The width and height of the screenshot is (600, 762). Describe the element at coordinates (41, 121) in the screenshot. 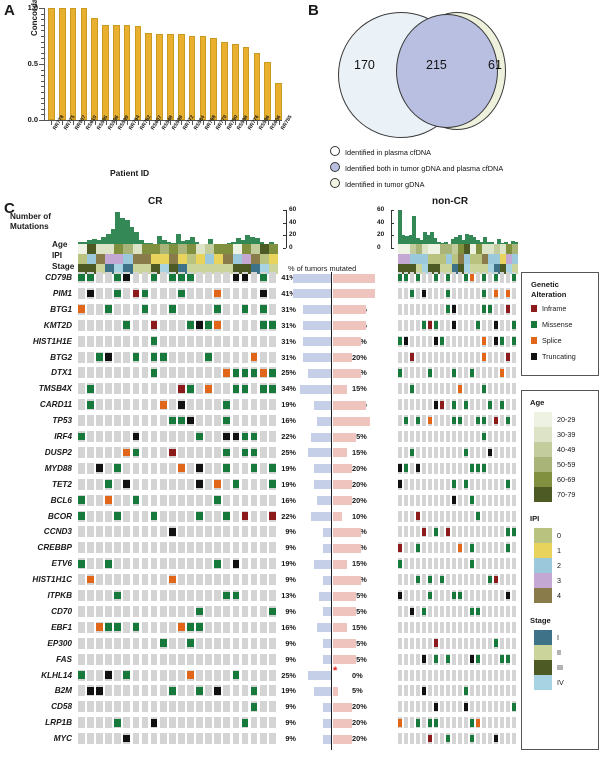

I see `panel-a-ytick-mark` at that location.